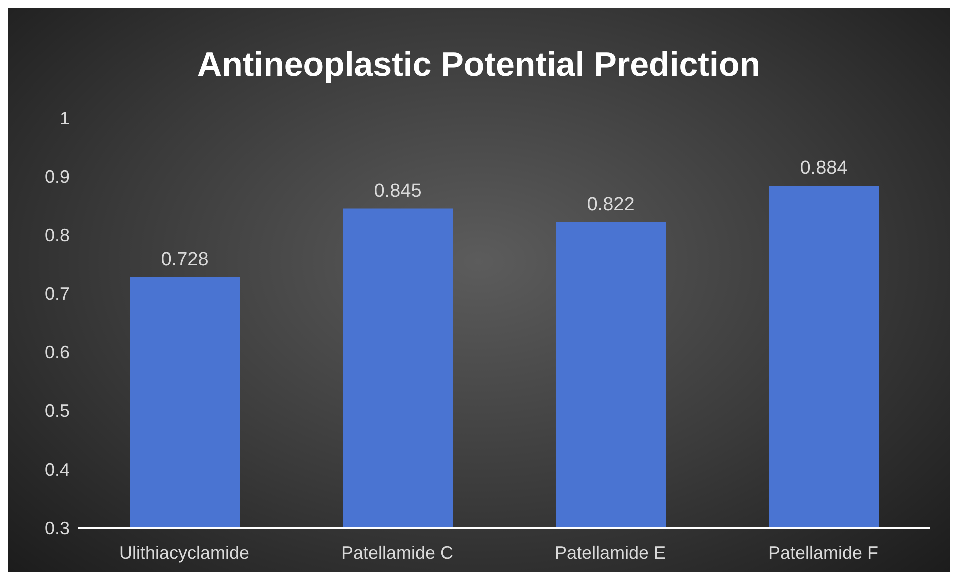 This screenshot has height=580, width=958. I want to click on data-label: 0.845, so click(398, 191).